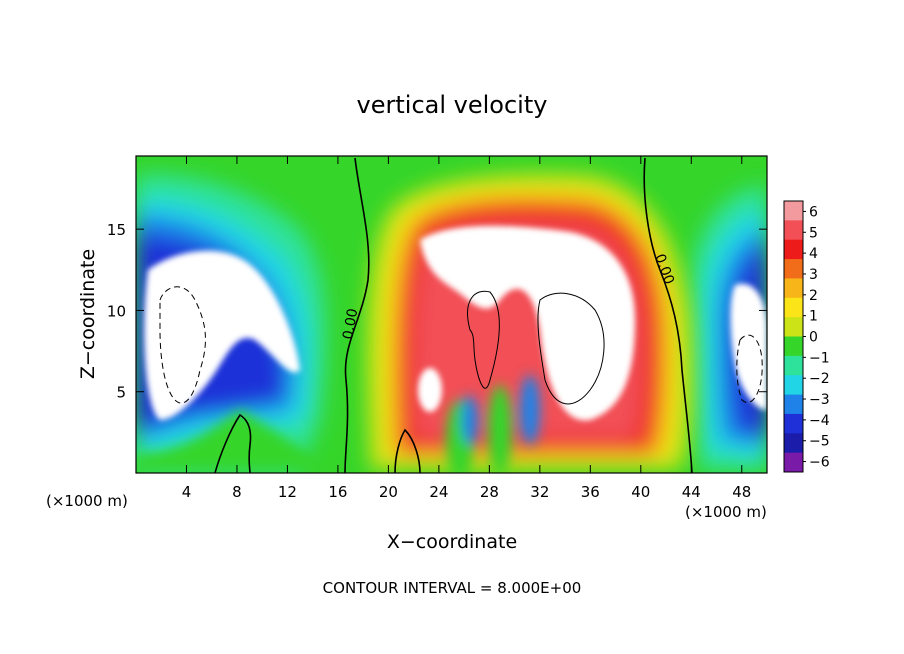  Describe the element at coordinates (237, 492) in the screenshot. I see `x-tick-label: 8` at that location.